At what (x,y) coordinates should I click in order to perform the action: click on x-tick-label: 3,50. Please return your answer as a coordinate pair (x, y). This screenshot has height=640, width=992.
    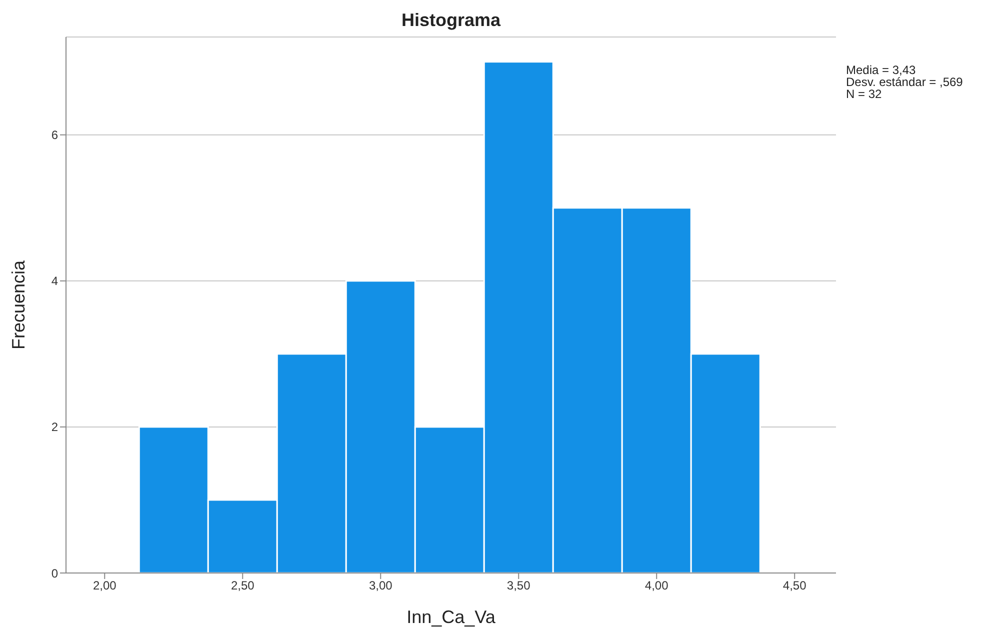
    Looking at the image, I should click on (518, 585).